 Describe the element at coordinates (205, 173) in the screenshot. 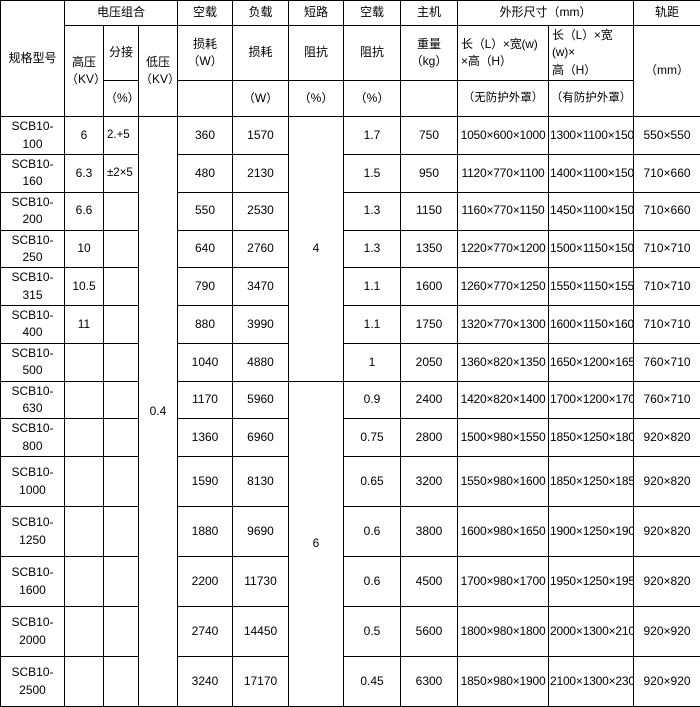

I see `cell-no-load-loss: 480` at that location.